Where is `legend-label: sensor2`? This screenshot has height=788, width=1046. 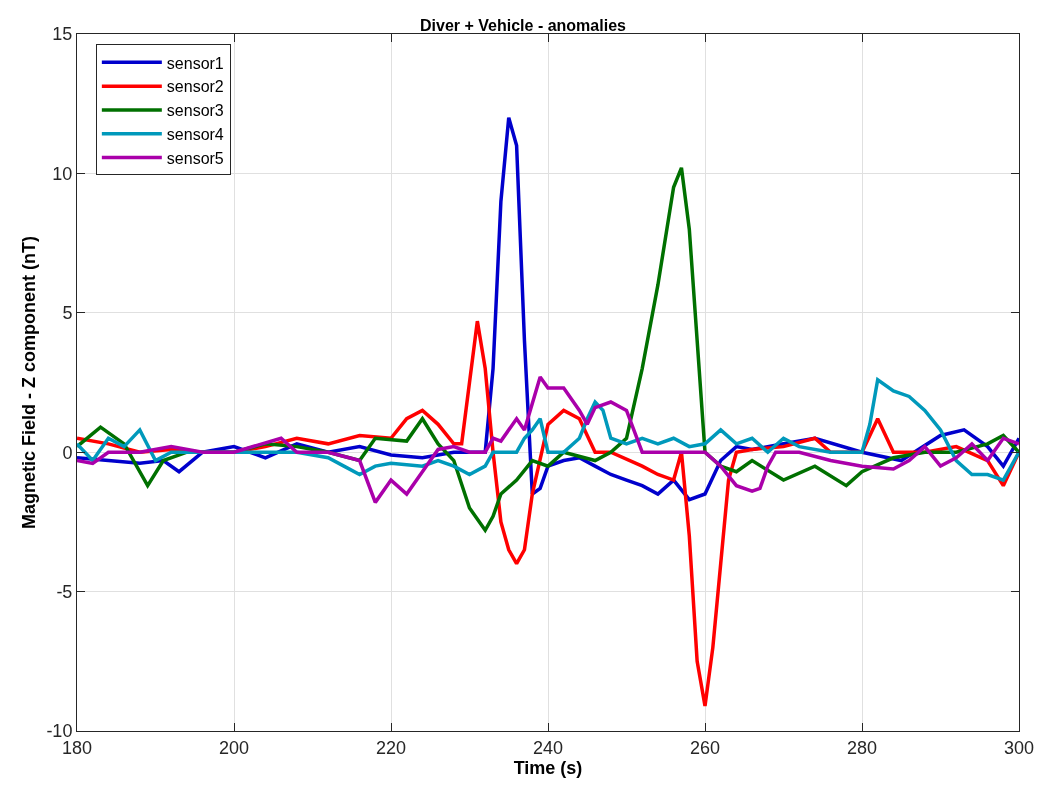
legend-label: sensor2 is located at coordinates (195, 87).